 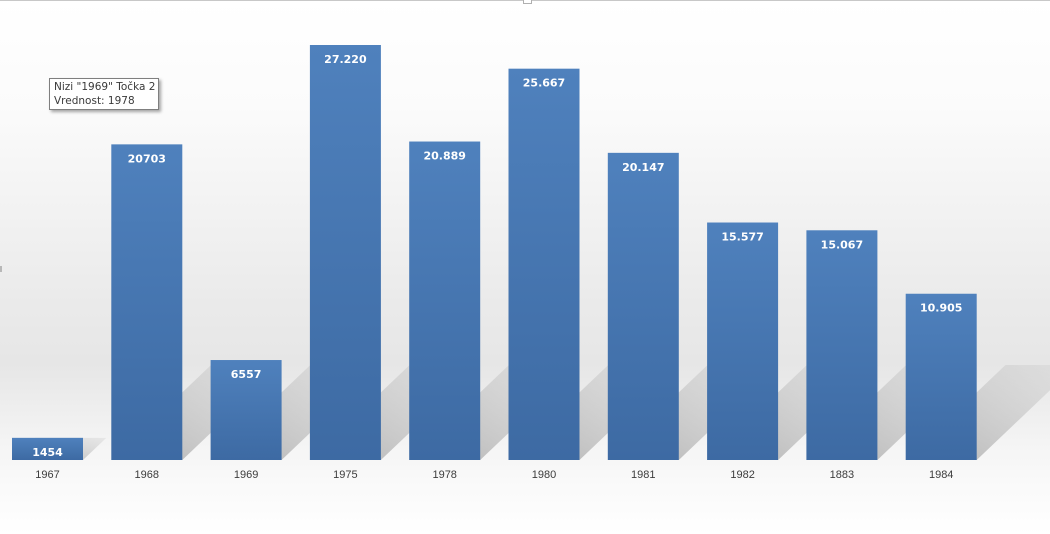 What do you see at coordinates (147, 475) in the screenshot?
I see `x-tick-label-1968: 1968` at bounding box center [147, 475].